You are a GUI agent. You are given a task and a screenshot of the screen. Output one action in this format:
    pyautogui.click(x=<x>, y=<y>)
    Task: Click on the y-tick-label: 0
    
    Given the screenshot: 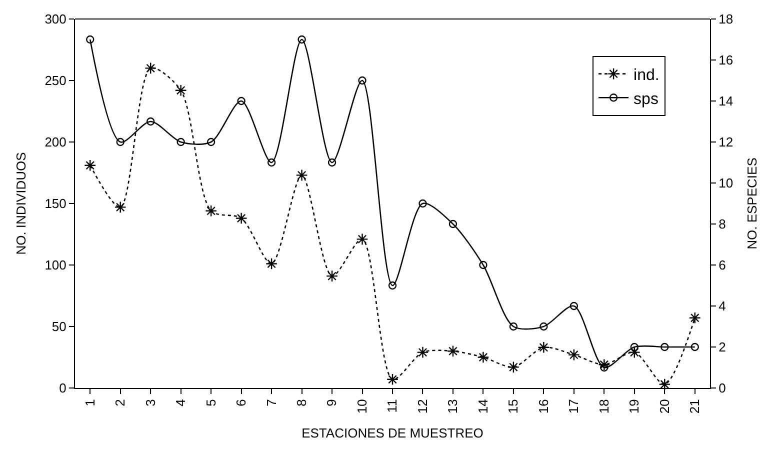 What is the action you would take?
    pyautogui.click(x=62, y=388)
    